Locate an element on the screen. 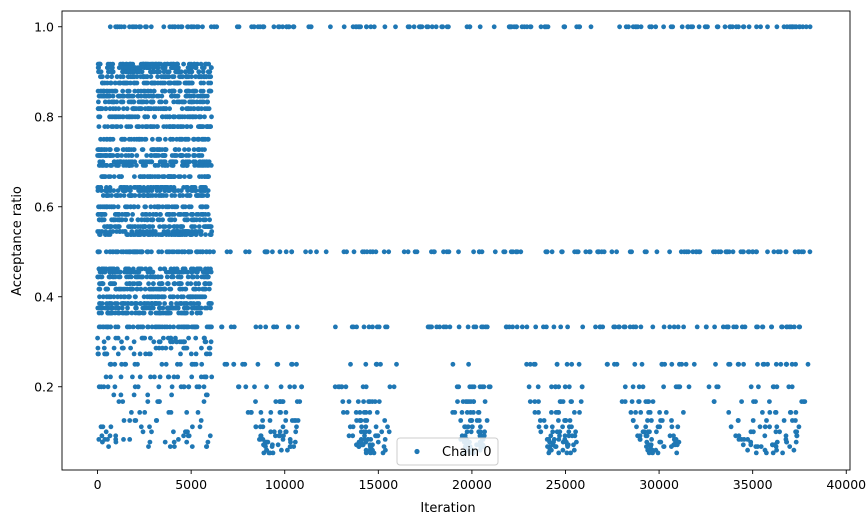 The image size is (866, 525). x-tick-label: 5000 is located at coordinates (191, 484).